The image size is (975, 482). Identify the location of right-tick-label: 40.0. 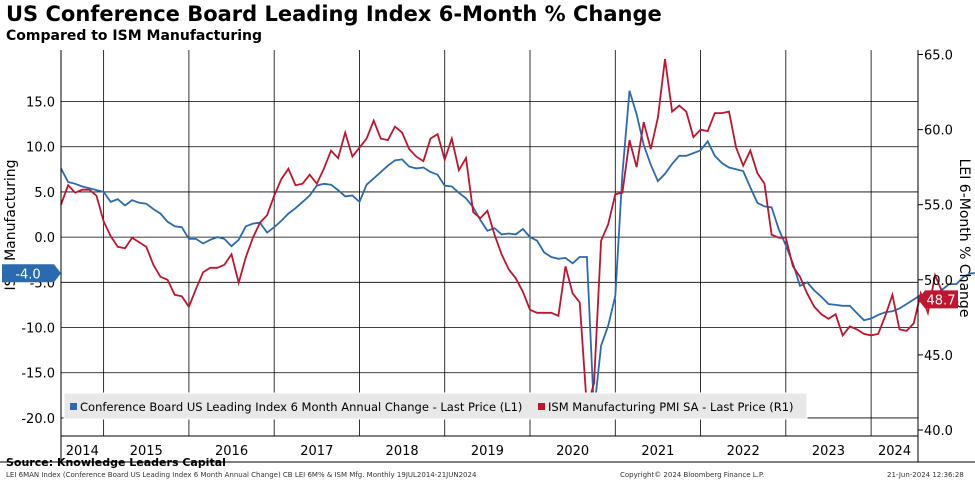
(938, 431).